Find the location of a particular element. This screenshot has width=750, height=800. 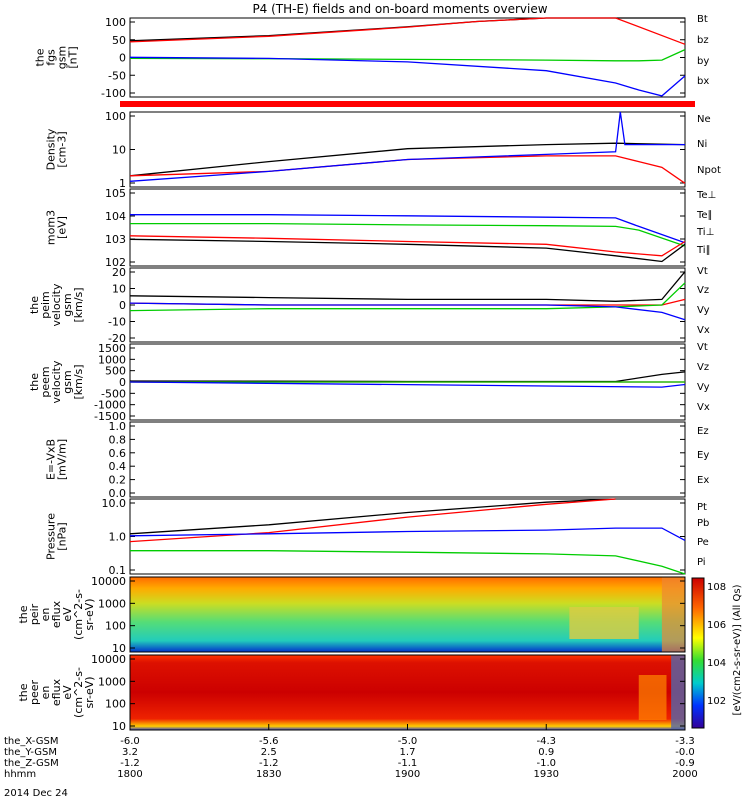

temp-legend-Te∥: Te∥ is located at coordinates (704, 215).